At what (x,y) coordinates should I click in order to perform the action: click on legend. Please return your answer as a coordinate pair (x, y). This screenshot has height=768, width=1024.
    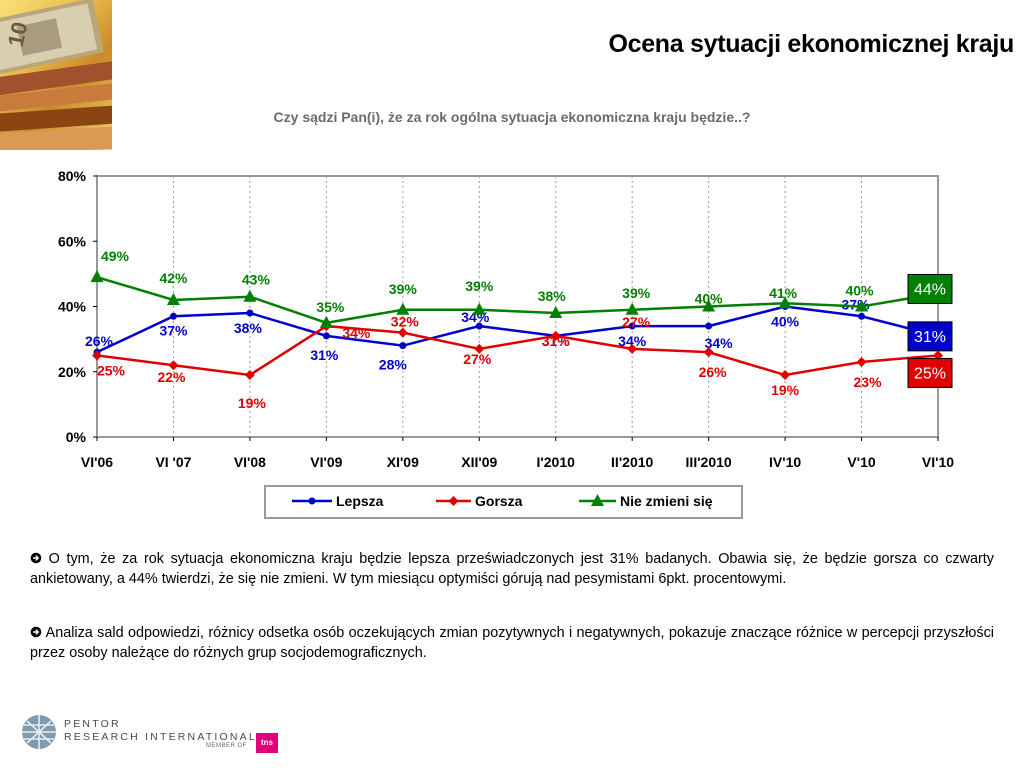
    Looking at the image, I should click on (503, 502).